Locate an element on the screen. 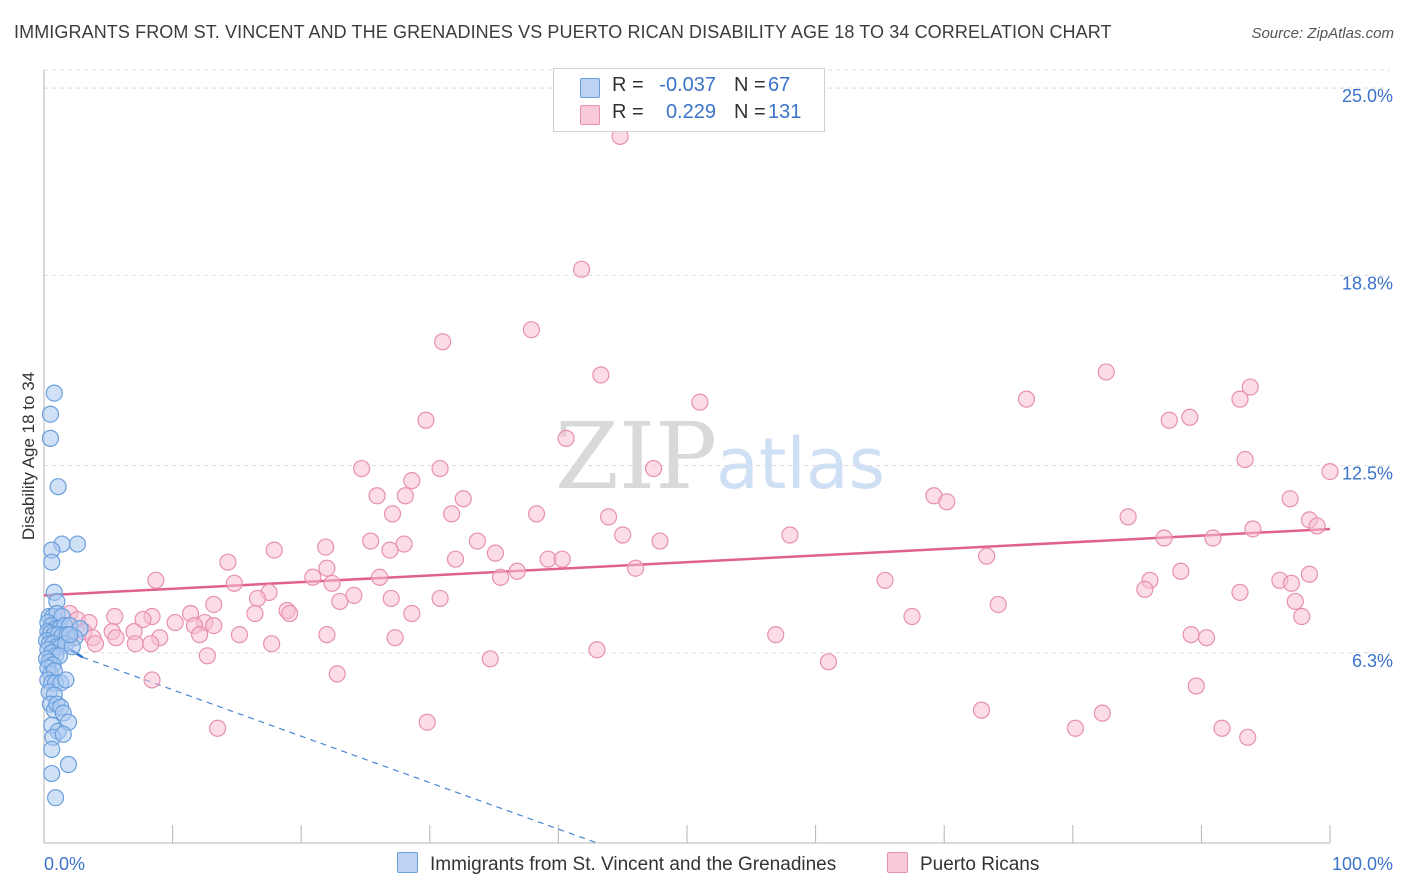 Image resolution: width=1406 pixels, height=892 pixels. r-value: -0.037 is located at coordinates (687, 85).